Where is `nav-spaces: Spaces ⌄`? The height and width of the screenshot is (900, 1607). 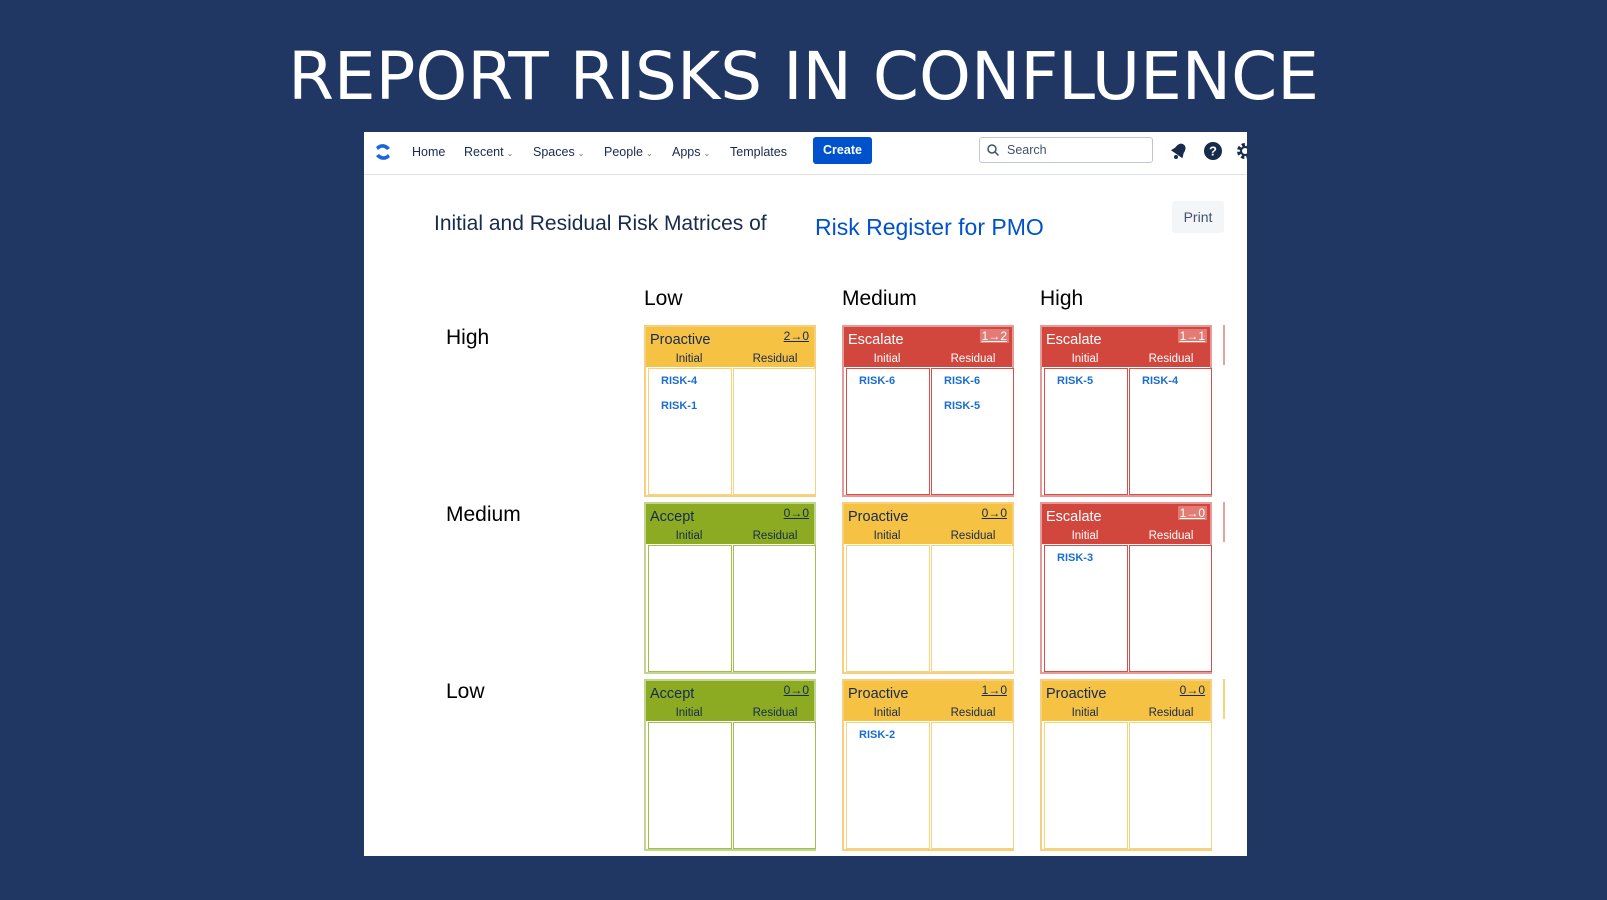 nav-spaces: Spaces ⌄ is located at coordinates (558, 152).